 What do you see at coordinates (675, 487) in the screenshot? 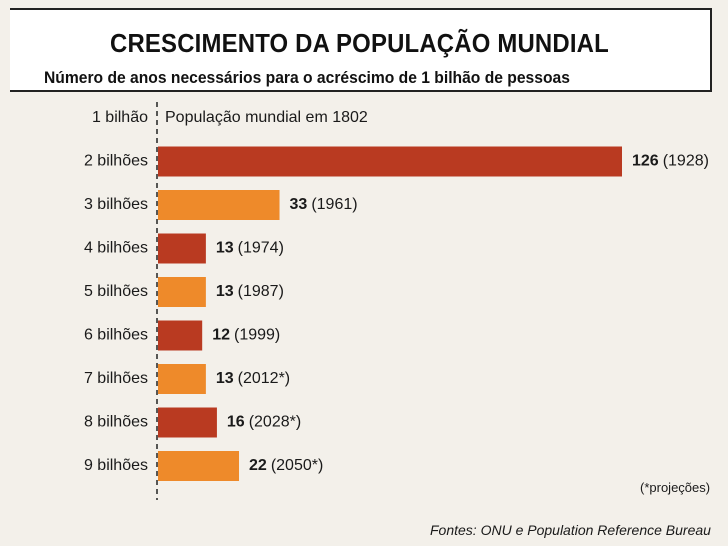
I see `projection-footnote: (*projeções)` at bounding box center [675, 487].